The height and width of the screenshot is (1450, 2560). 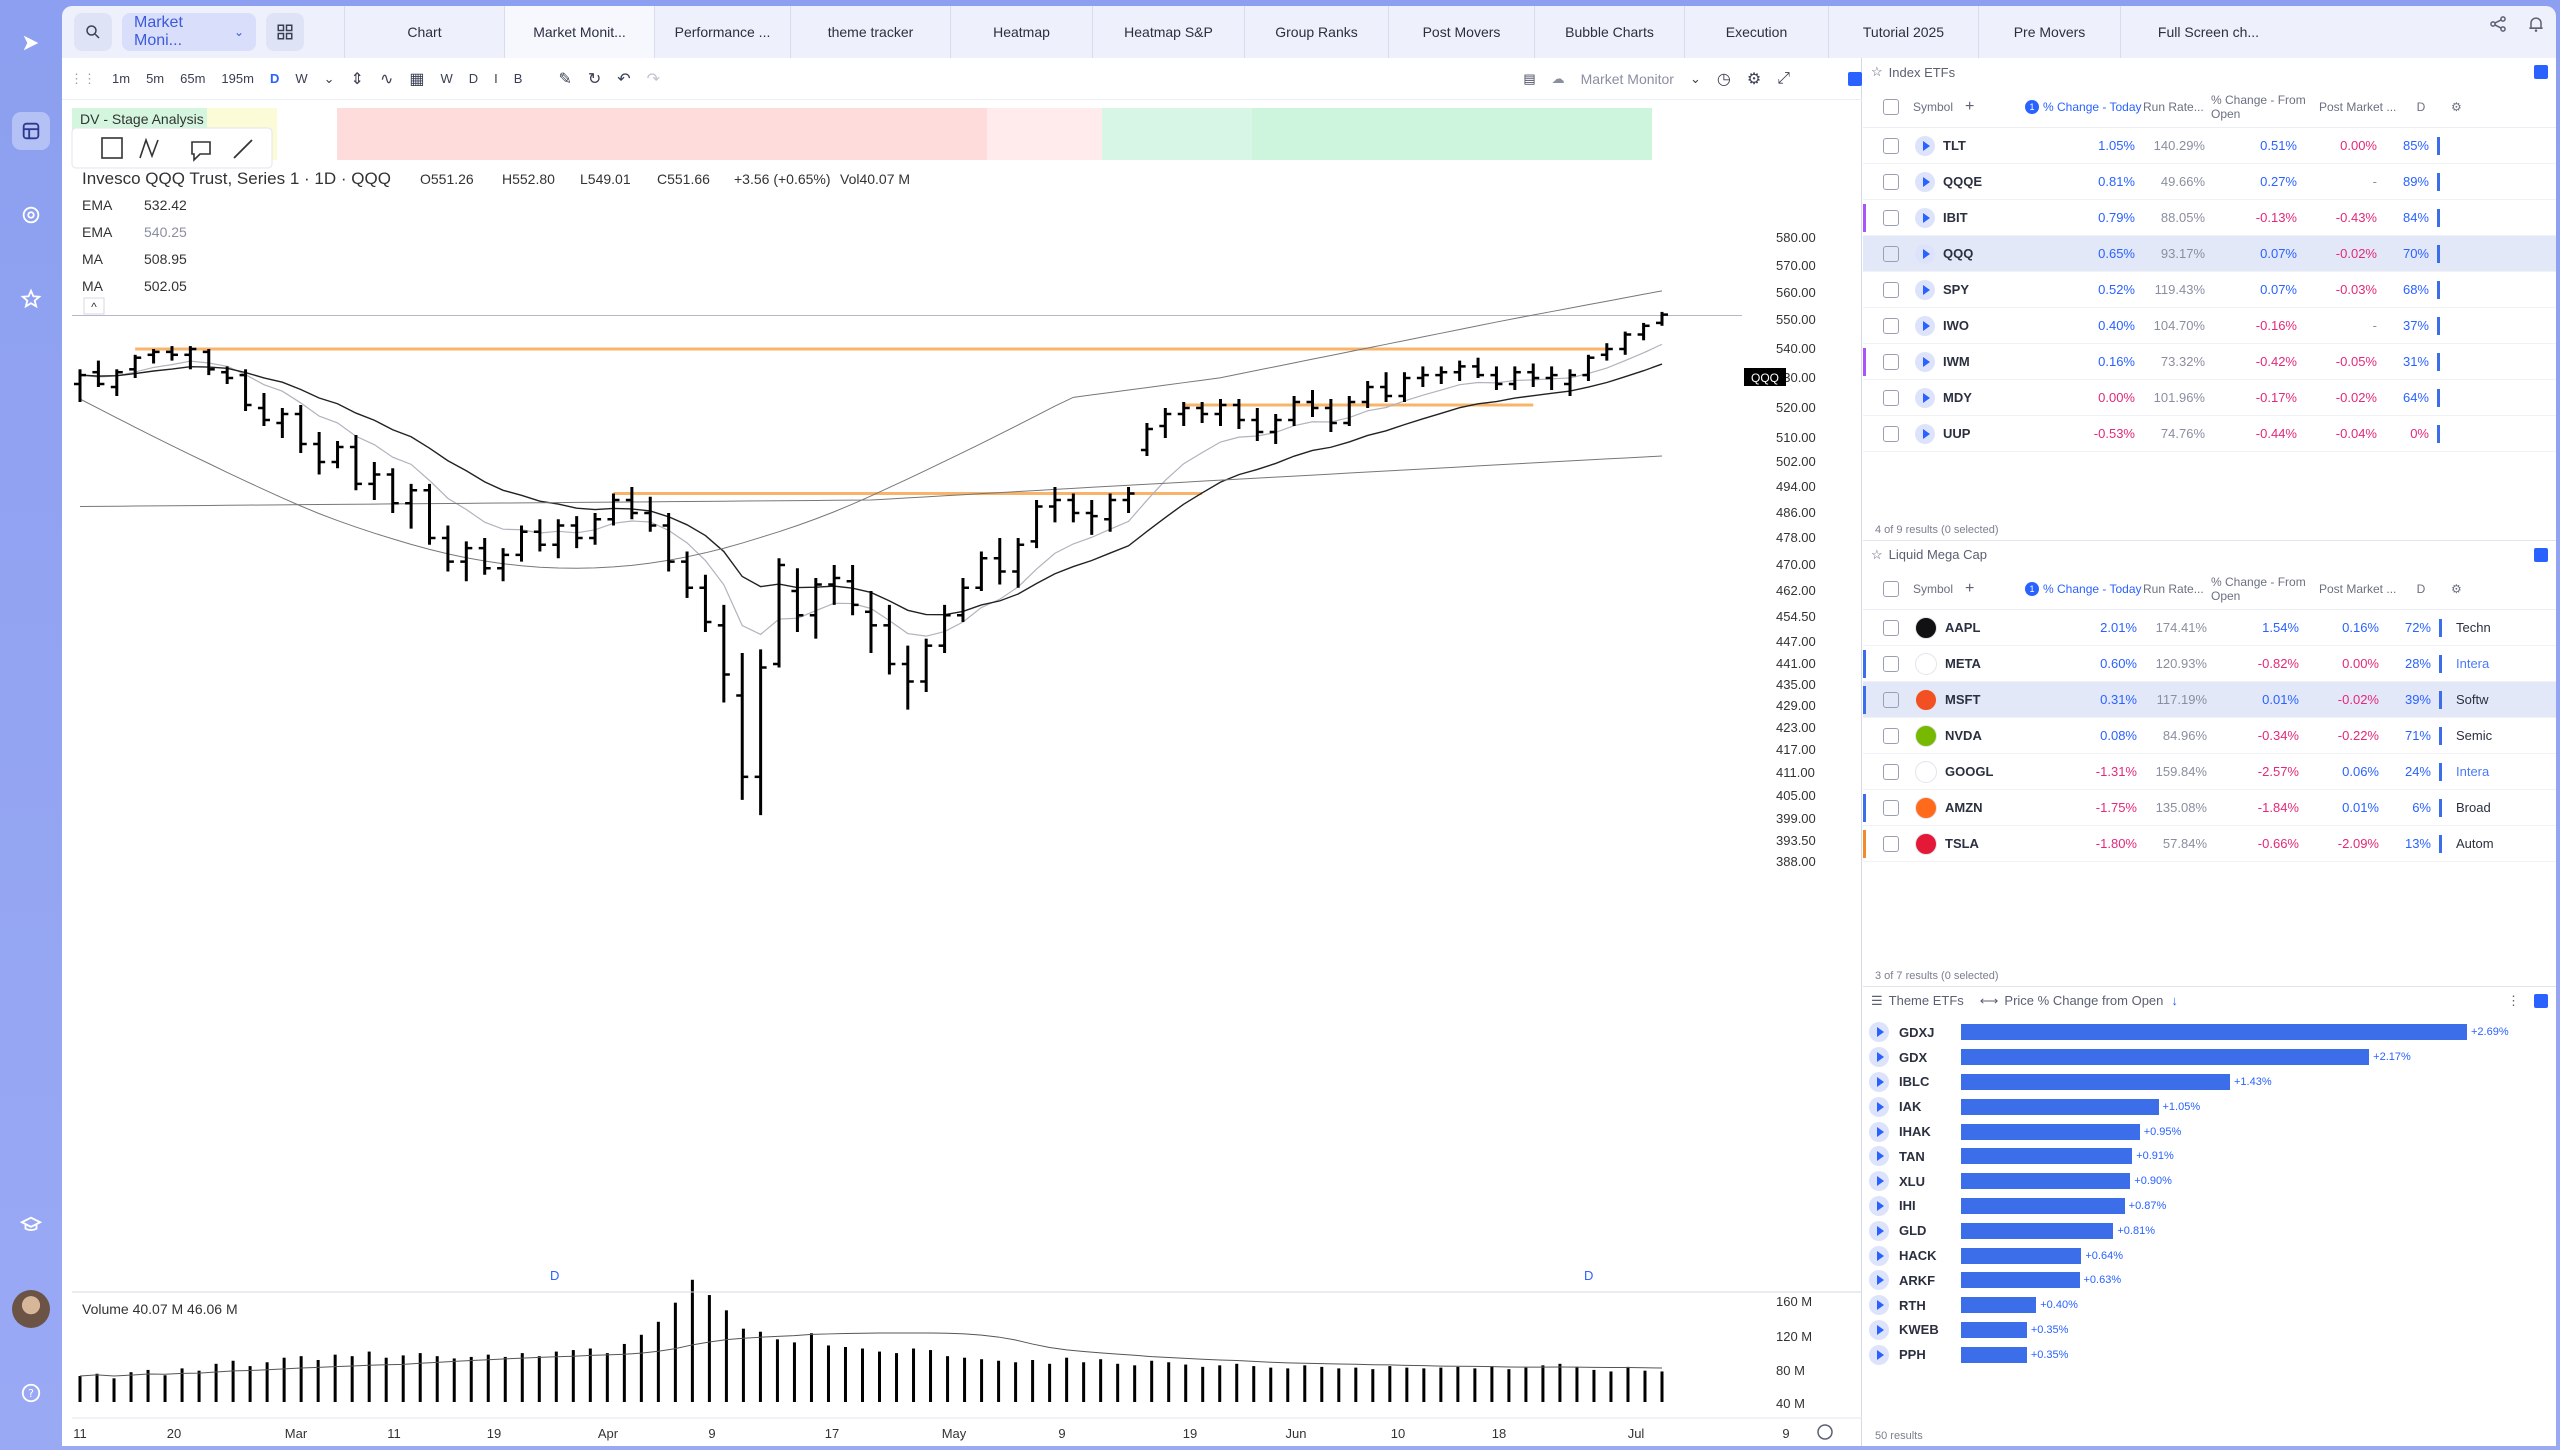 I want to click on timeframe-5m: 5m, so click(x=155, y=78).